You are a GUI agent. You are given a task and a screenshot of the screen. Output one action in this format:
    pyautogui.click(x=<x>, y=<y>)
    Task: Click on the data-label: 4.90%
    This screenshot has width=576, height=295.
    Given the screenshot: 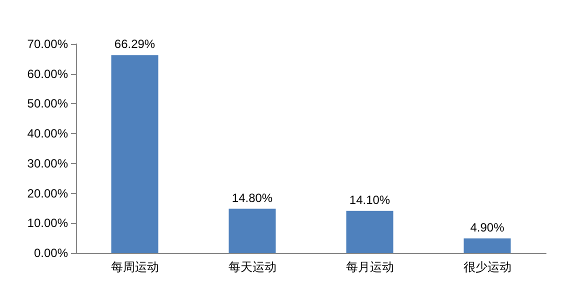 What is the action you would take?
    pyautogui.click(x=487, y=227)
    